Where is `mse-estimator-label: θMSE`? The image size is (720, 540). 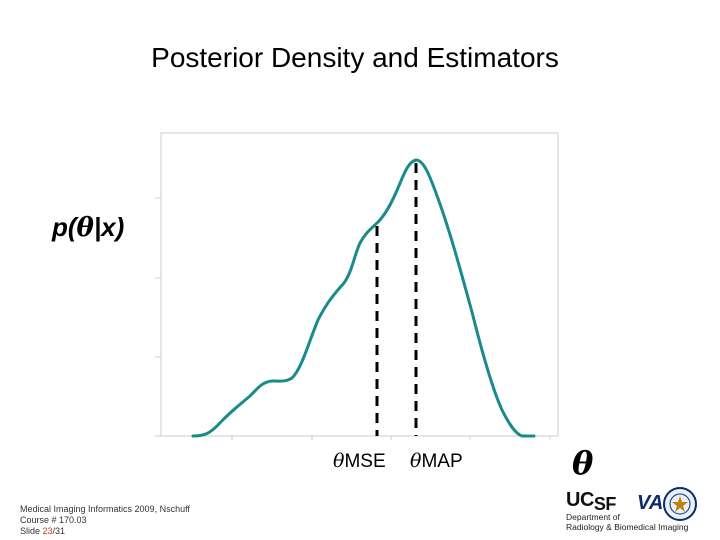 mse-estimator-label: θMSE is located at coordinates (359, 461).